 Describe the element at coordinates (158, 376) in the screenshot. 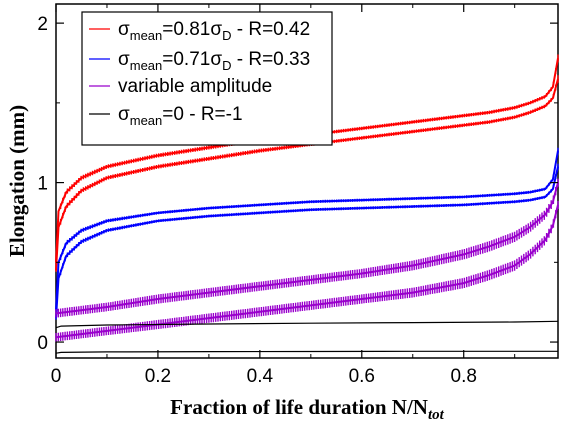

I see `x-tick-label: 0.2` at that location.